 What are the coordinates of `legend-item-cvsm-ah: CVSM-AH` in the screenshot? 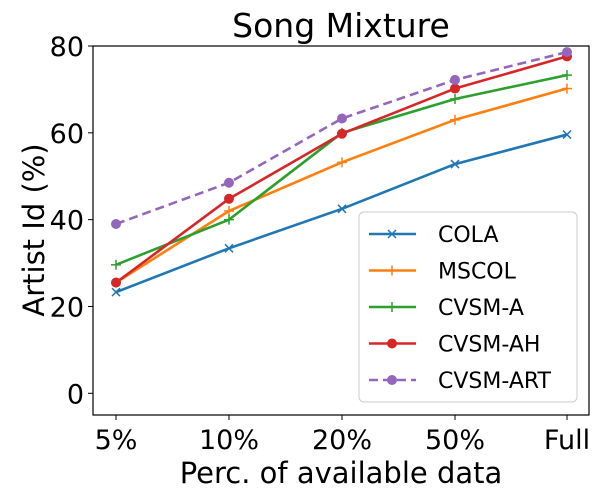 It's located at (454, 345).